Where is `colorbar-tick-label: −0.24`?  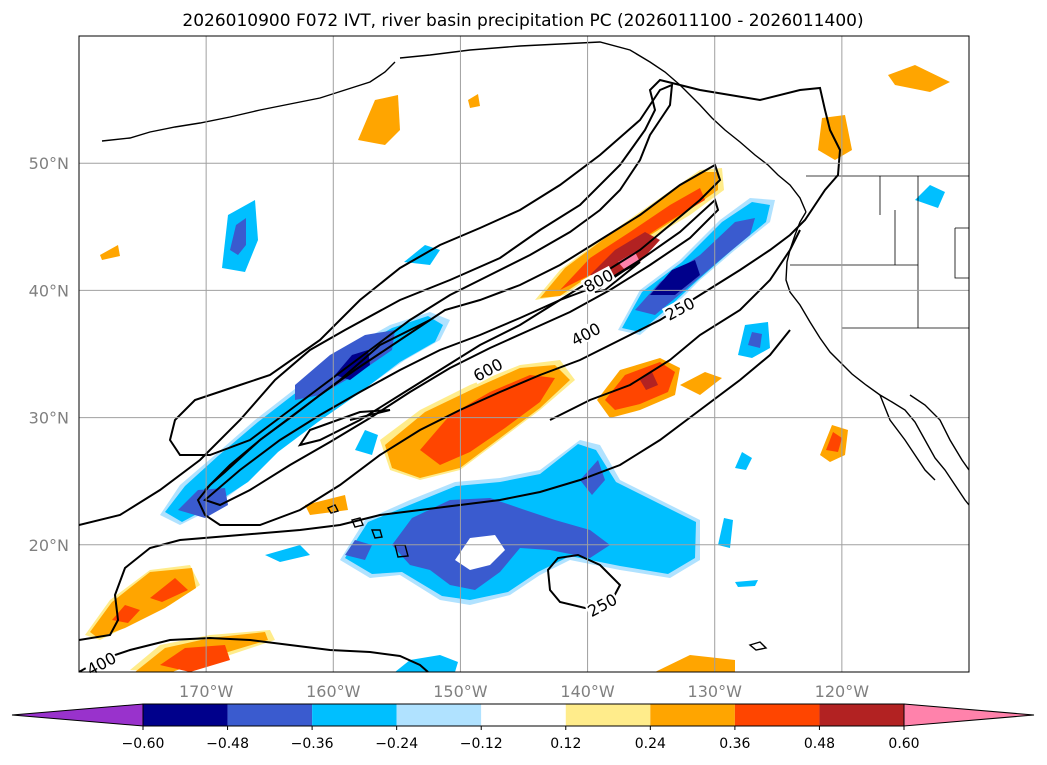
colorbar-tick-label: −0.24 is located at coordinates (396, 744).